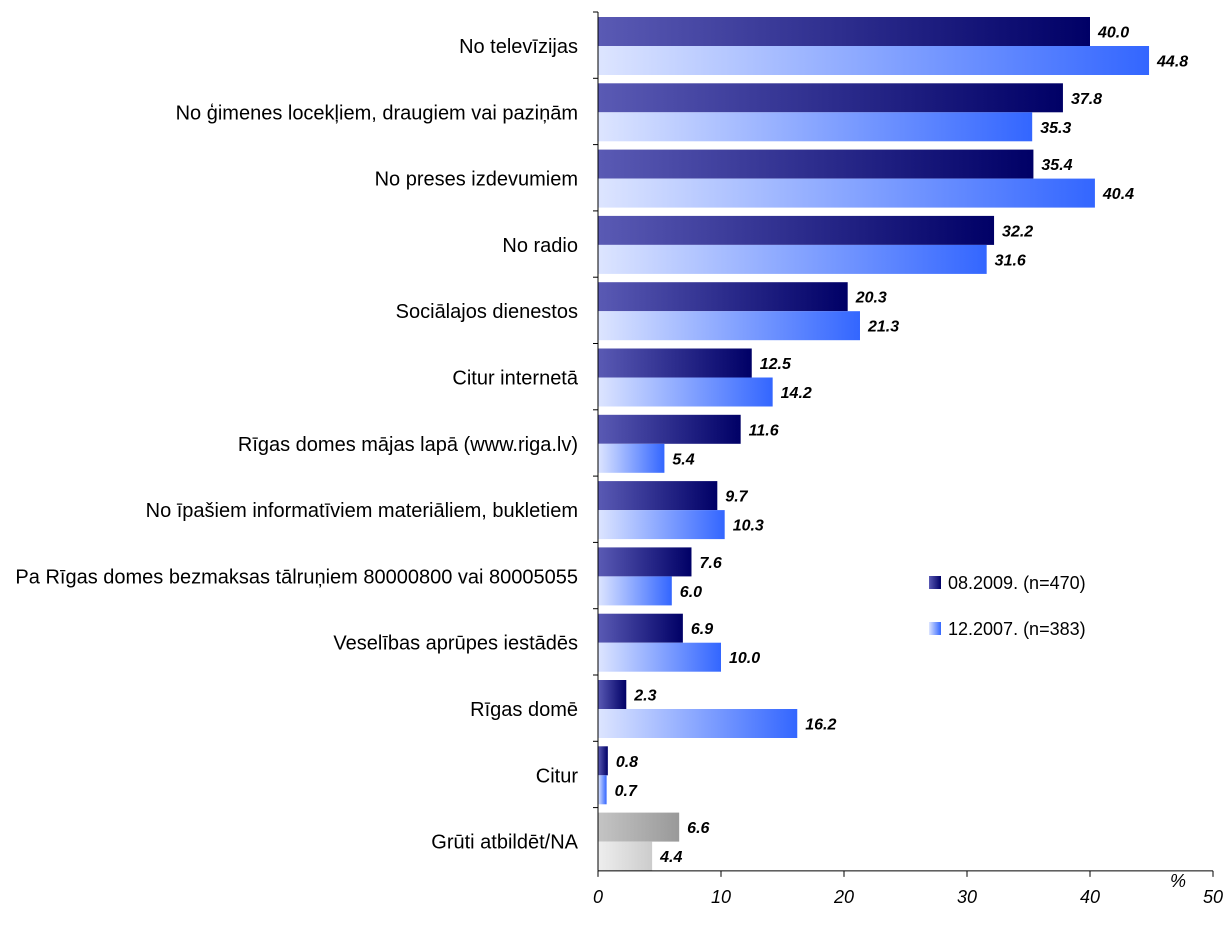 Image resolution: width=1226 pixels, height=926 pixels. I want to click on category-label-2: No preses izdevumiem, so click(476, 180).